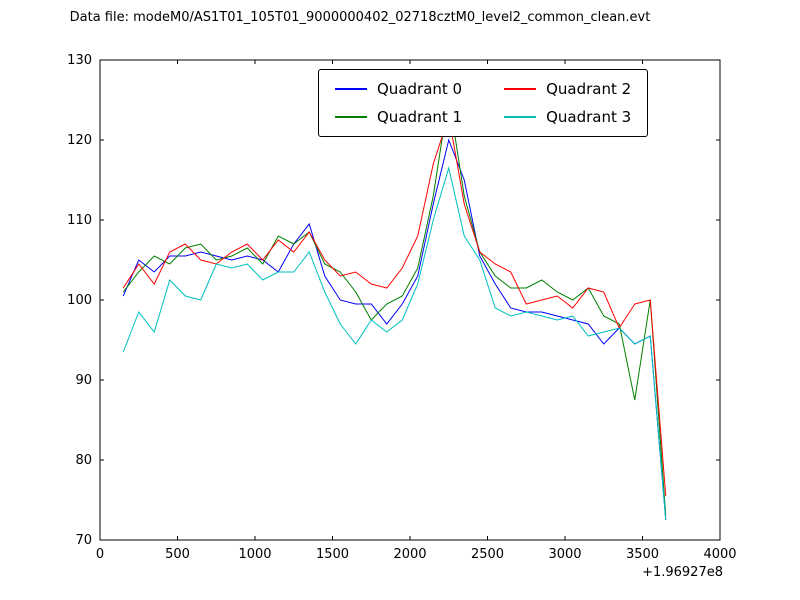 This screenshot has height=600, width=800. What do you see at coordinates (564, 554) in the screenshot?
I see `x-tick-label: 3000` at bounding box center [564, 554].